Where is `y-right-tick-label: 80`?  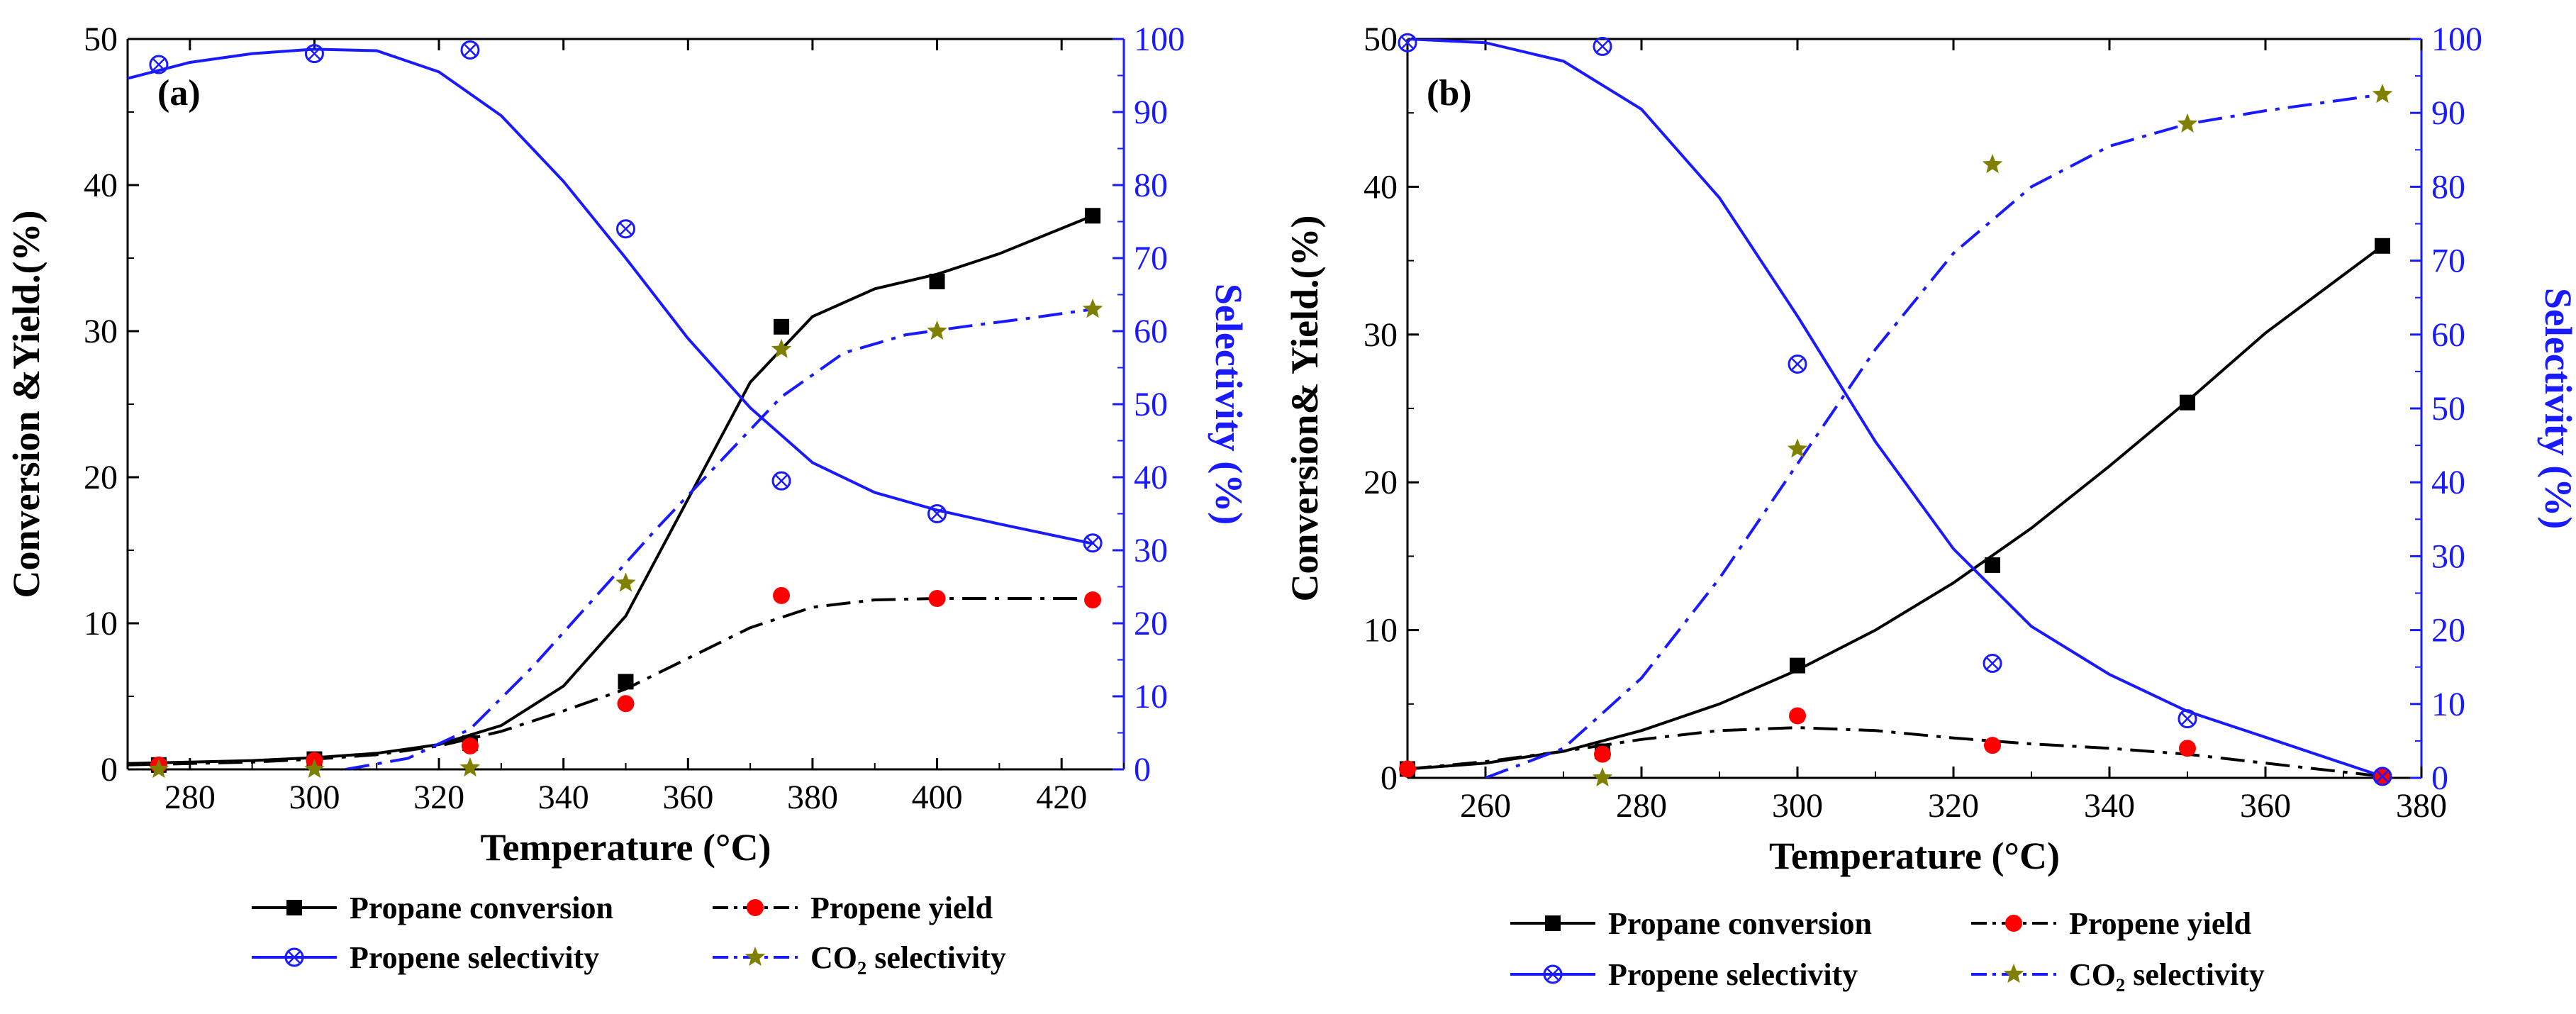
y-right-tick-label: 80 is located at coordinates (1151, 186).